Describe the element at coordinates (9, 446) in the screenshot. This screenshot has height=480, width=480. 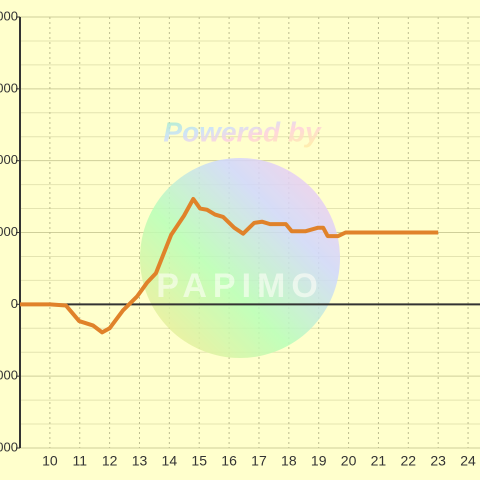
I see `y-tick-label: -6,000` at that location.